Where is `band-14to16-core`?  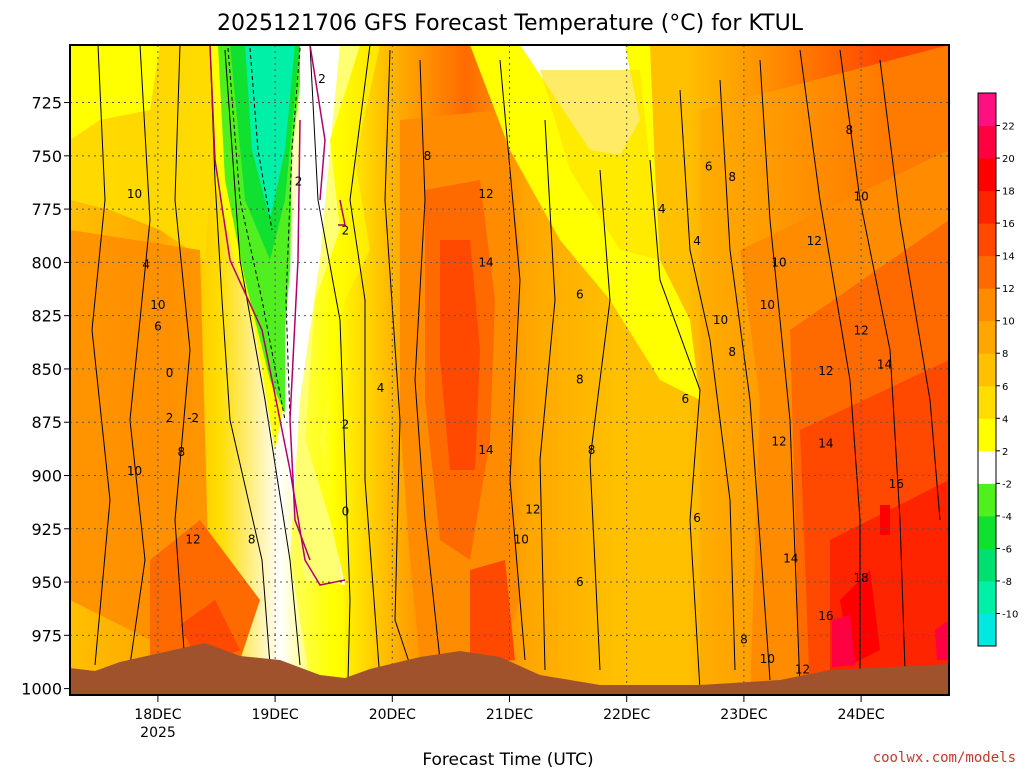 band-14to16-core is located at coordinates (460, 355).